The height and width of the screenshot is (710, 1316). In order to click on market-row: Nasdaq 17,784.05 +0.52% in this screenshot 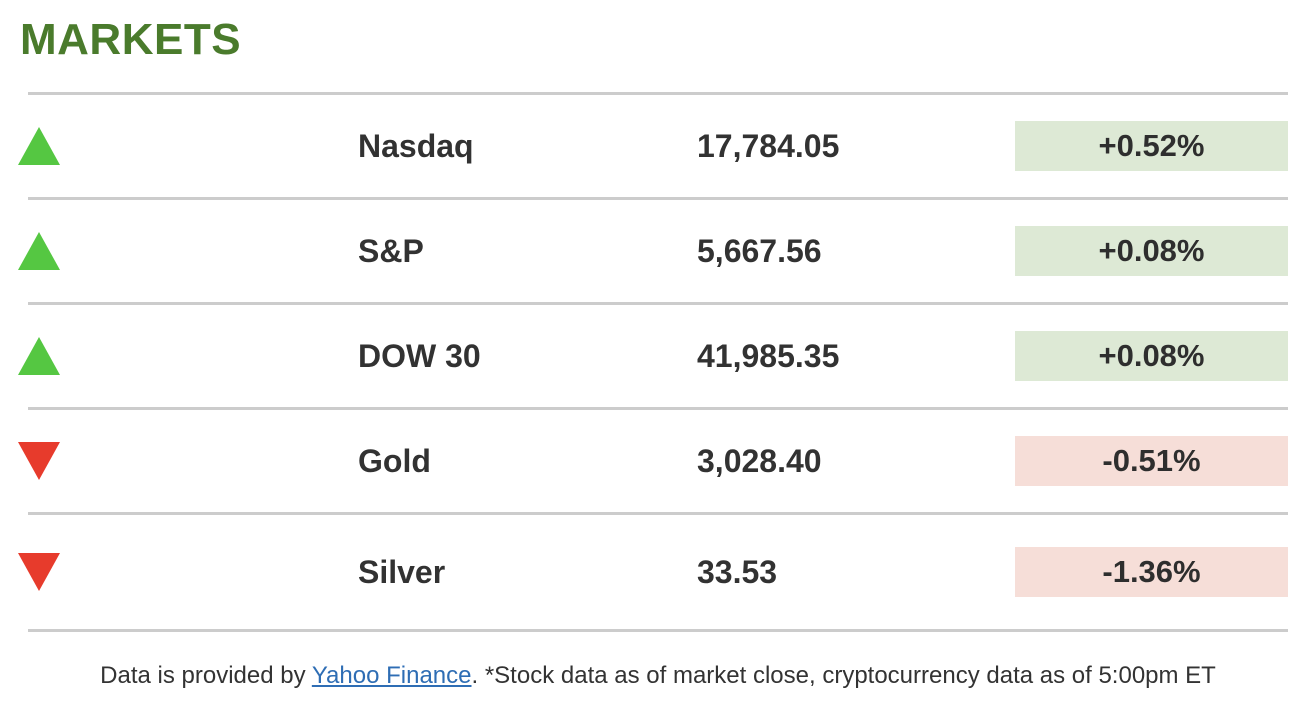, I will do `click(653, 147)`.